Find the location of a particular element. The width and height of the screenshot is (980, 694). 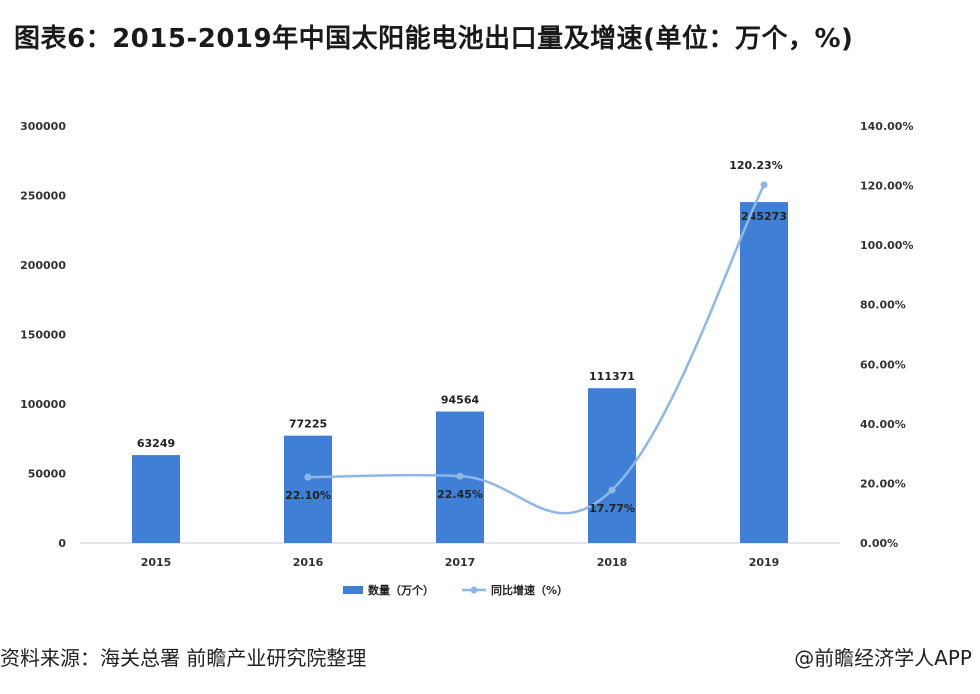

bar-value-label: 63249 is located at coordinates (156, 443).